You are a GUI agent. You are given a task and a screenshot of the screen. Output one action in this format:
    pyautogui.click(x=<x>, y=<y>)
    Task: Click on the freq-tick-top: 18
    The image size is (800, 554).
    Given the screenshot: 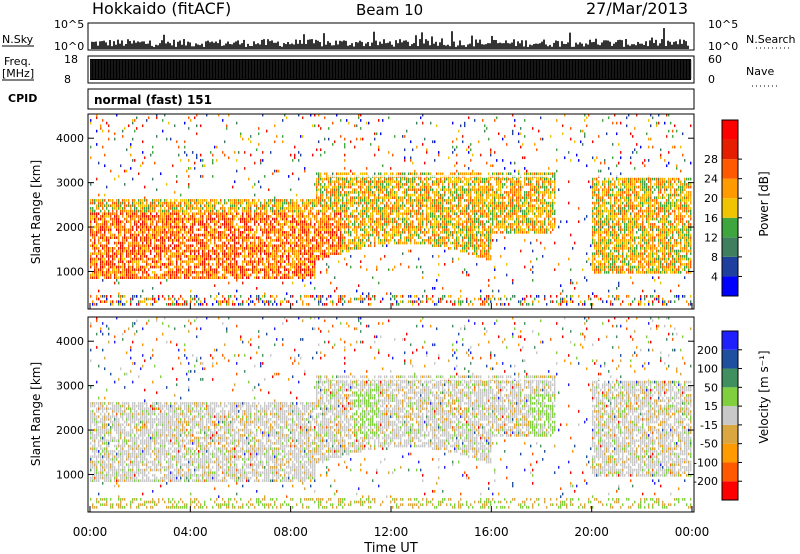 What is the action you would take?
    pyautogui.click(x=71, y=59)
    